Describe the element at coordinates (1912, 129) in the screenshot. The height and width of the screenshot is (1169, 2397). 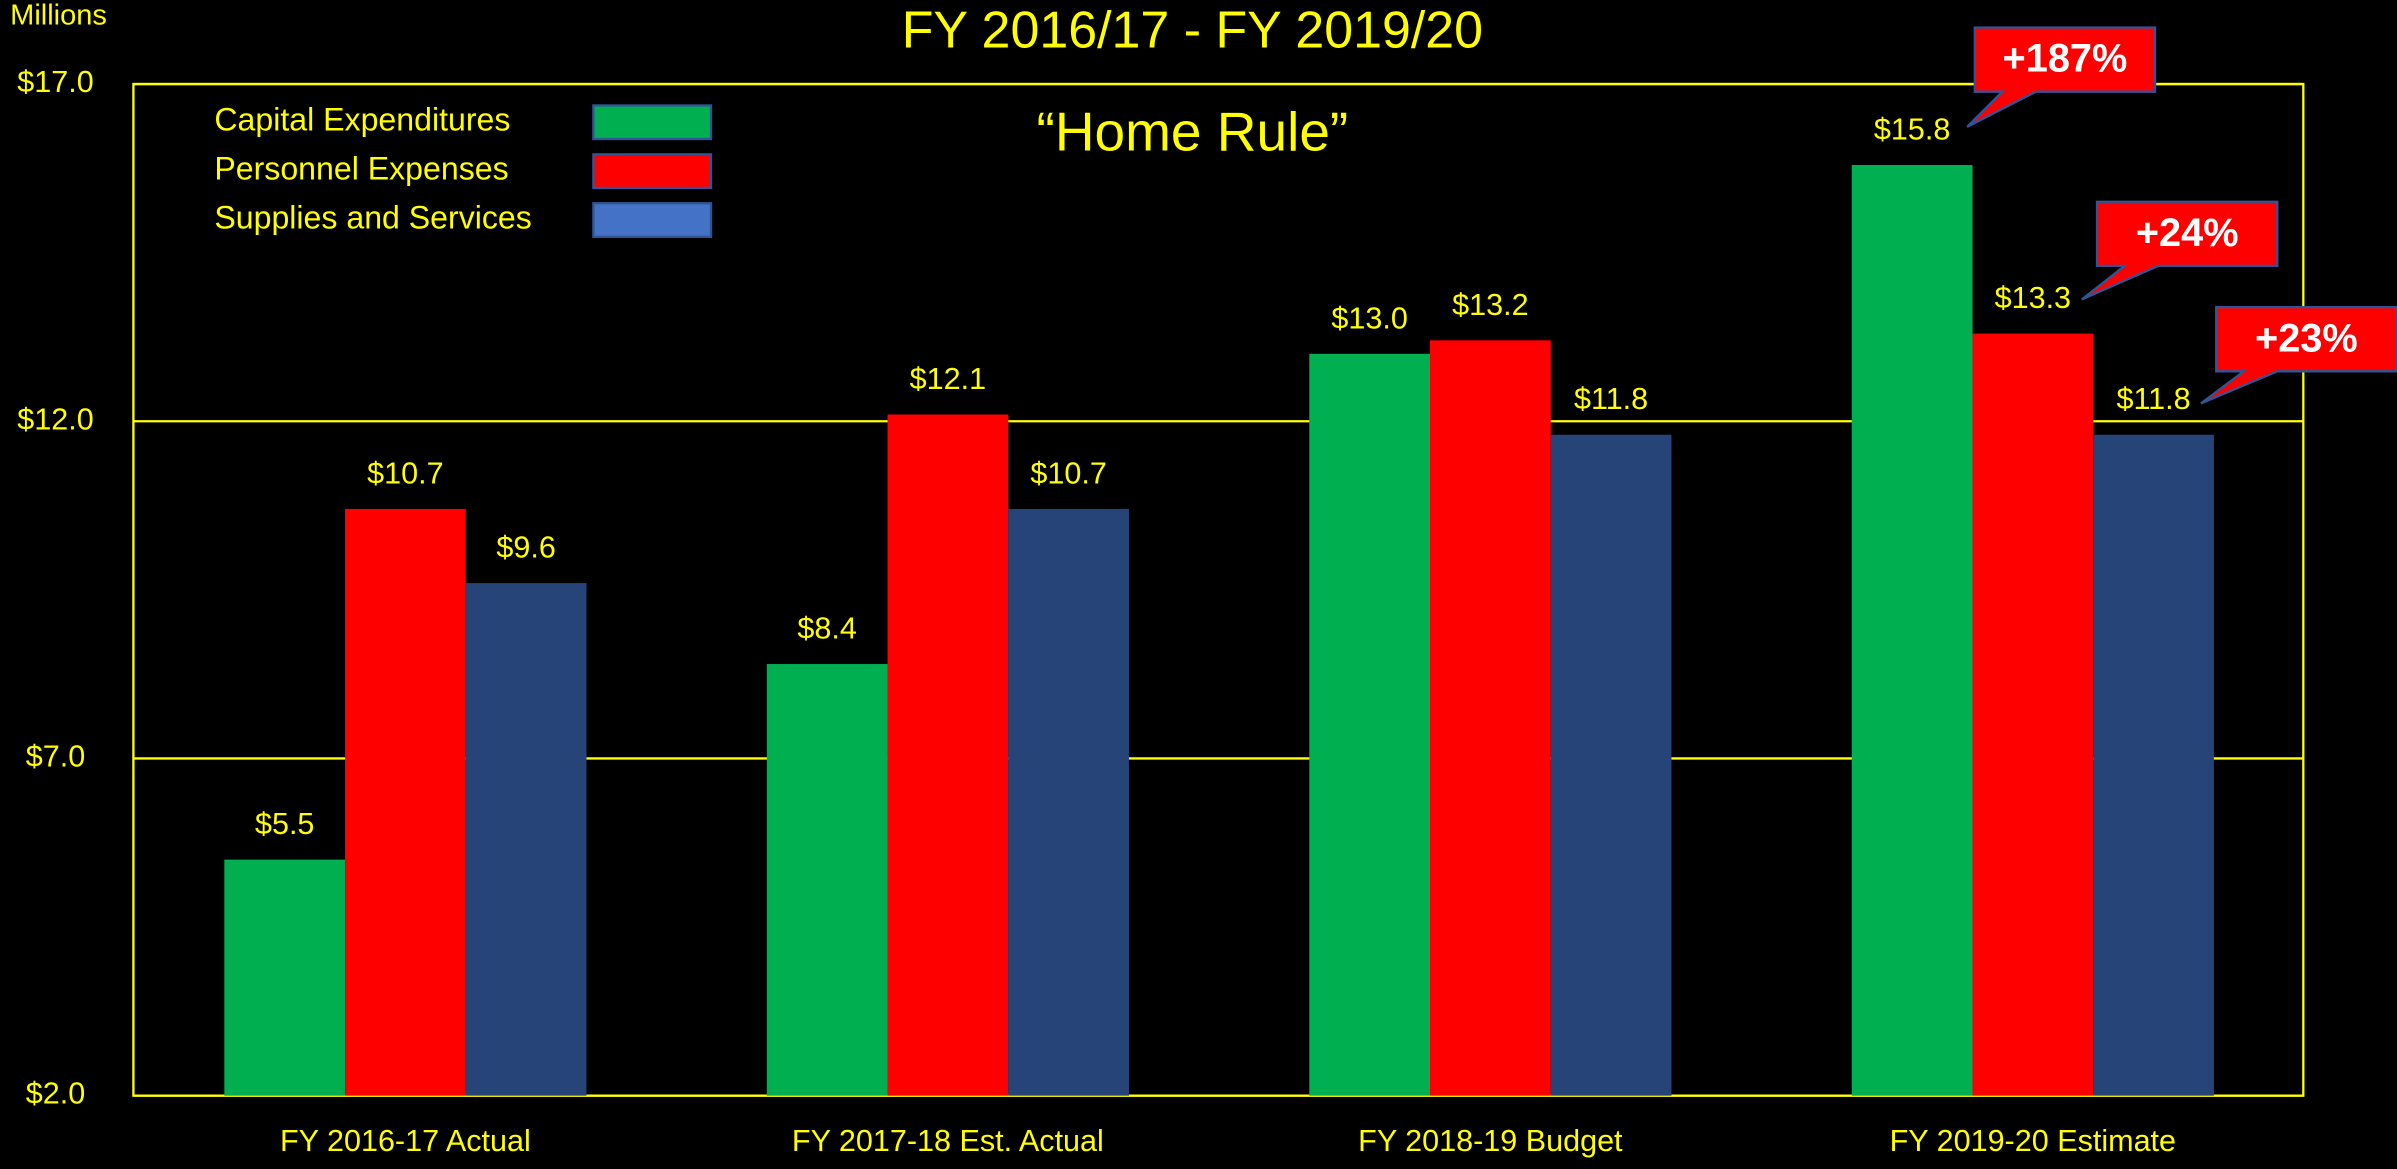
I see `value-label: $15.8` at that location.